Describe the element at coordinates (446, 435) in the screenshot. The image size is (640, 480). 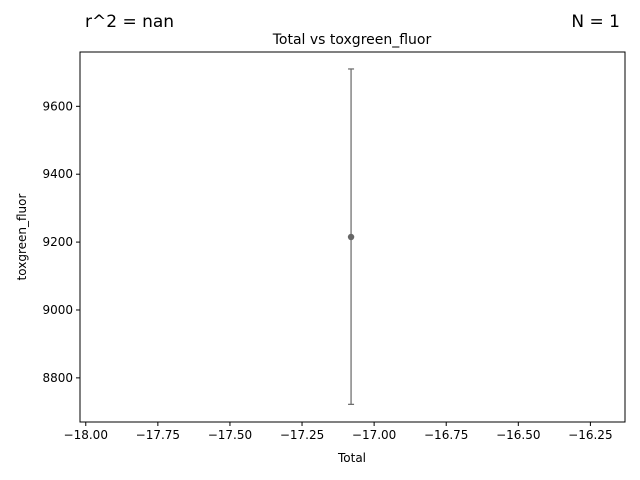
I see `x-tick-label: −16.75` at that location.